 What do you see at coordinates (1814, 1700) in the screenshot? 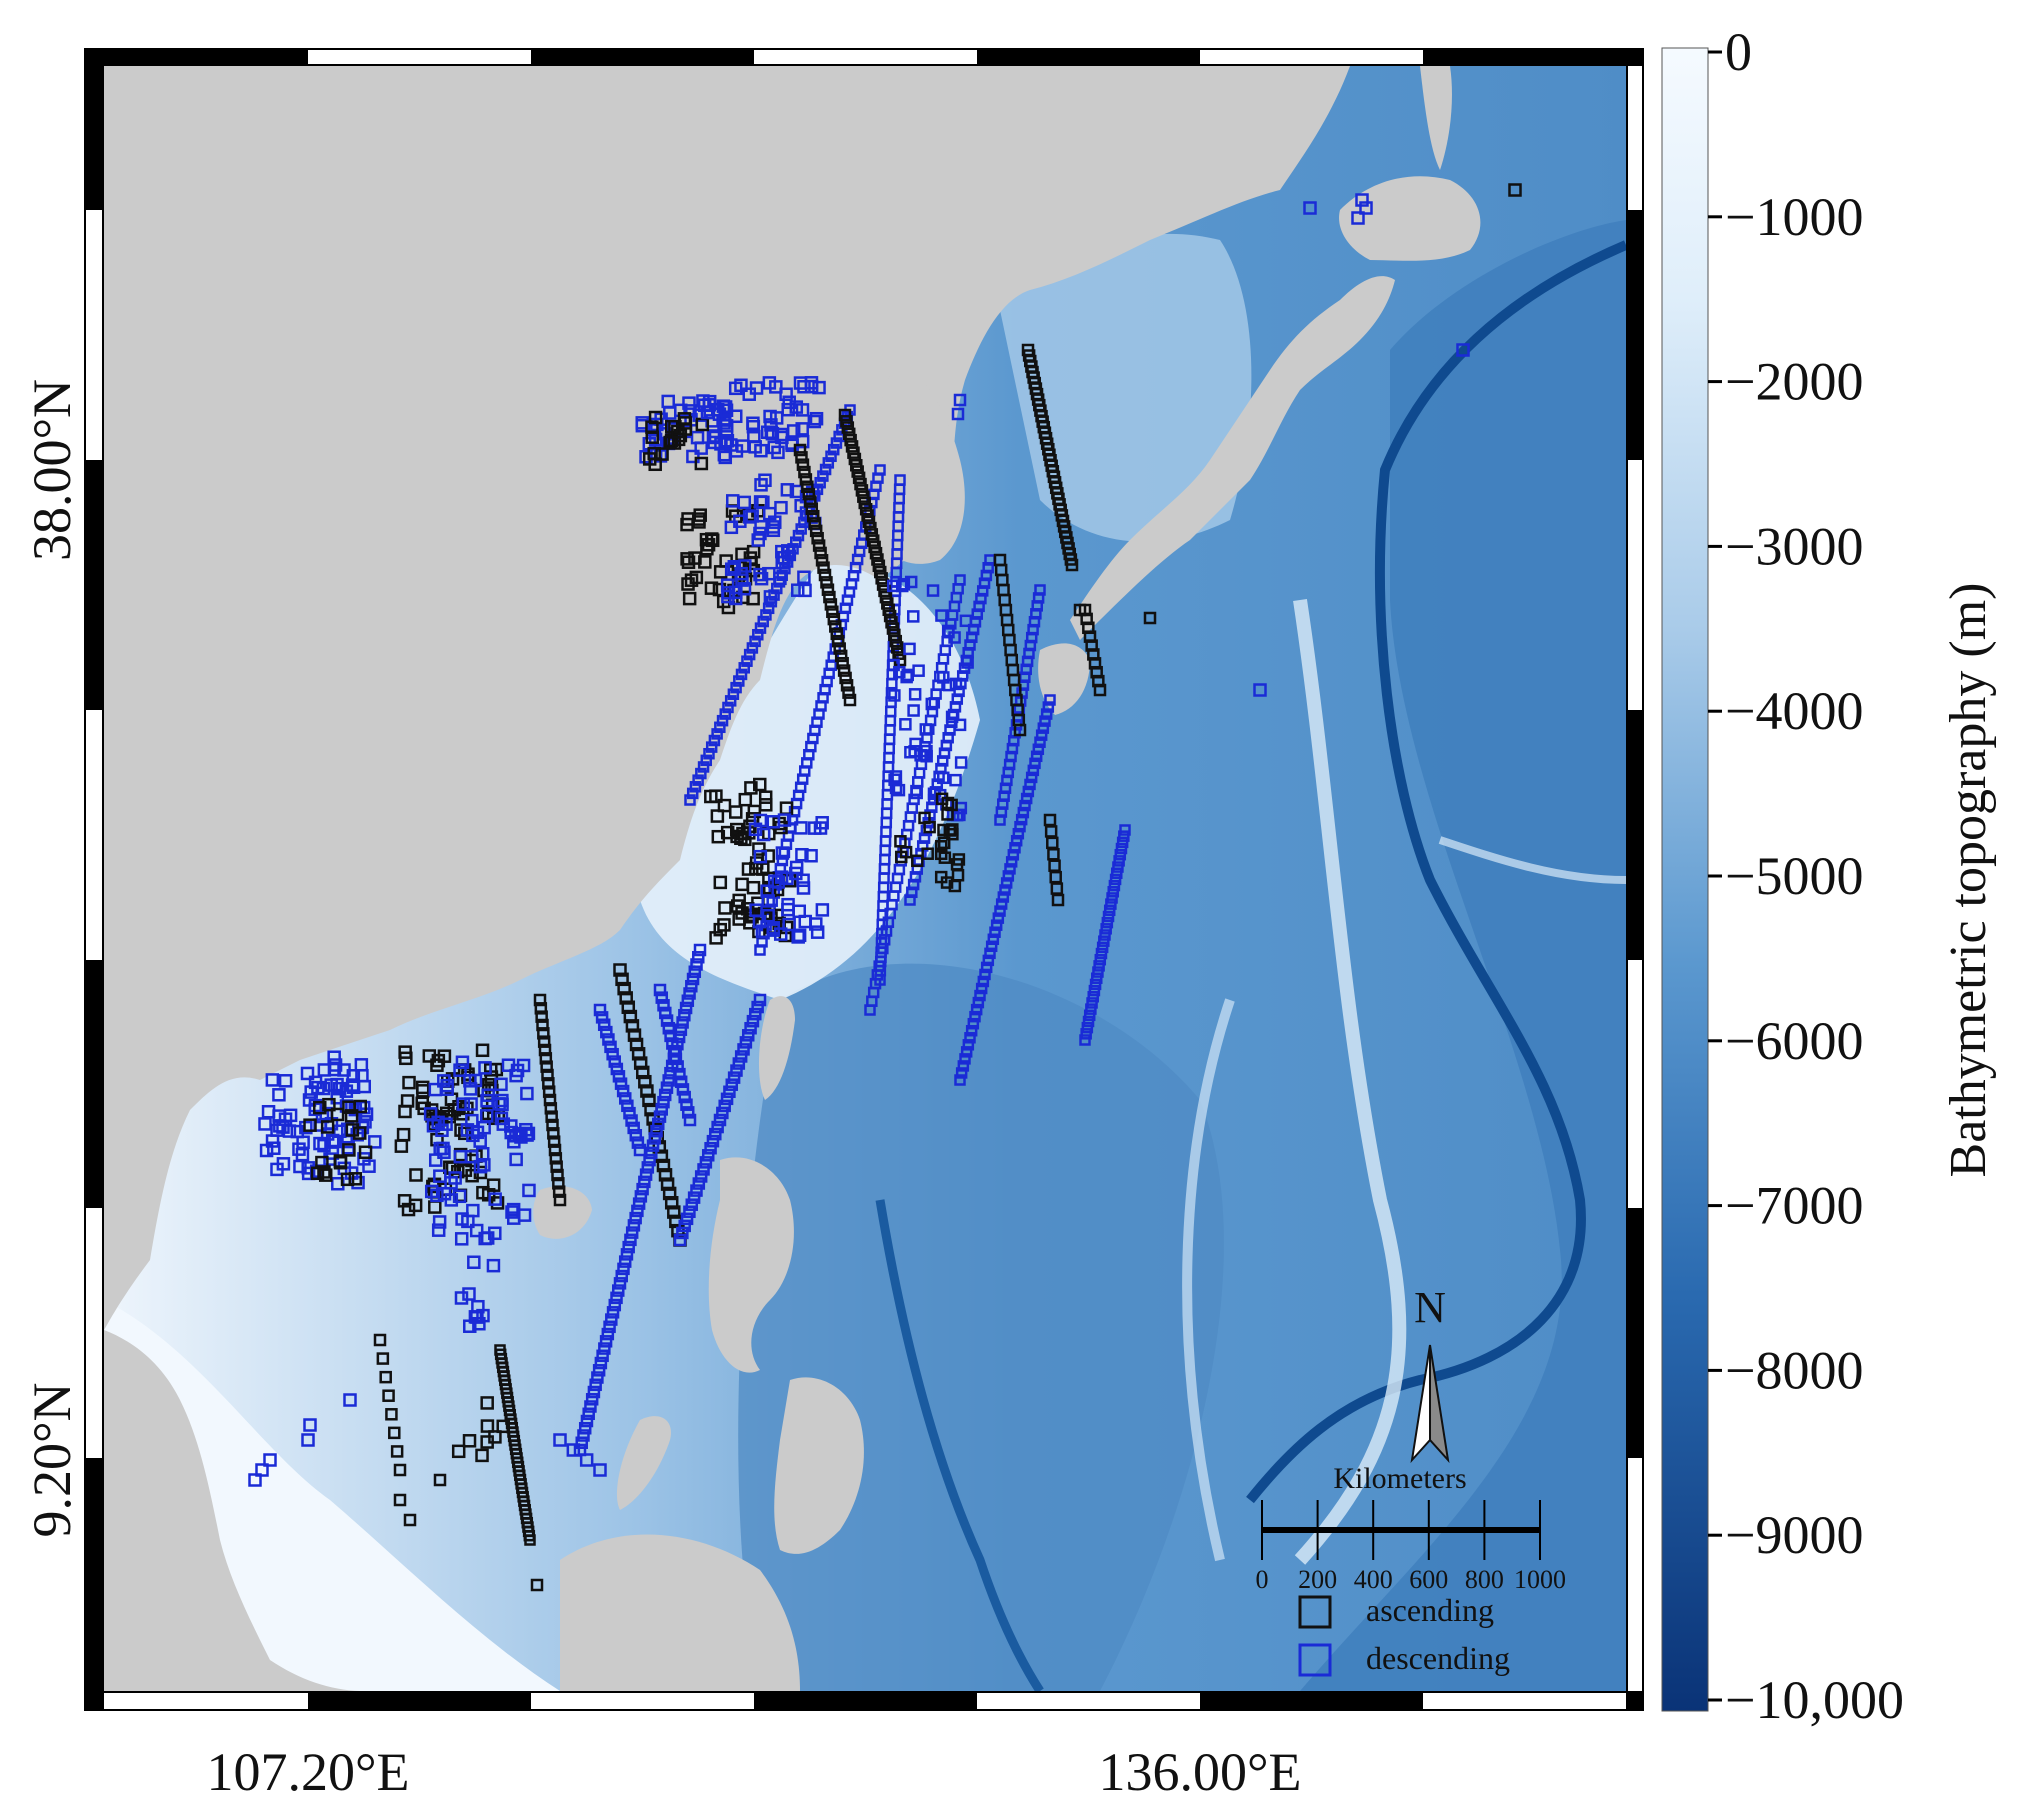
I see `colorbar-tick-label: −10,000` at bounding box center [1814, 1700].